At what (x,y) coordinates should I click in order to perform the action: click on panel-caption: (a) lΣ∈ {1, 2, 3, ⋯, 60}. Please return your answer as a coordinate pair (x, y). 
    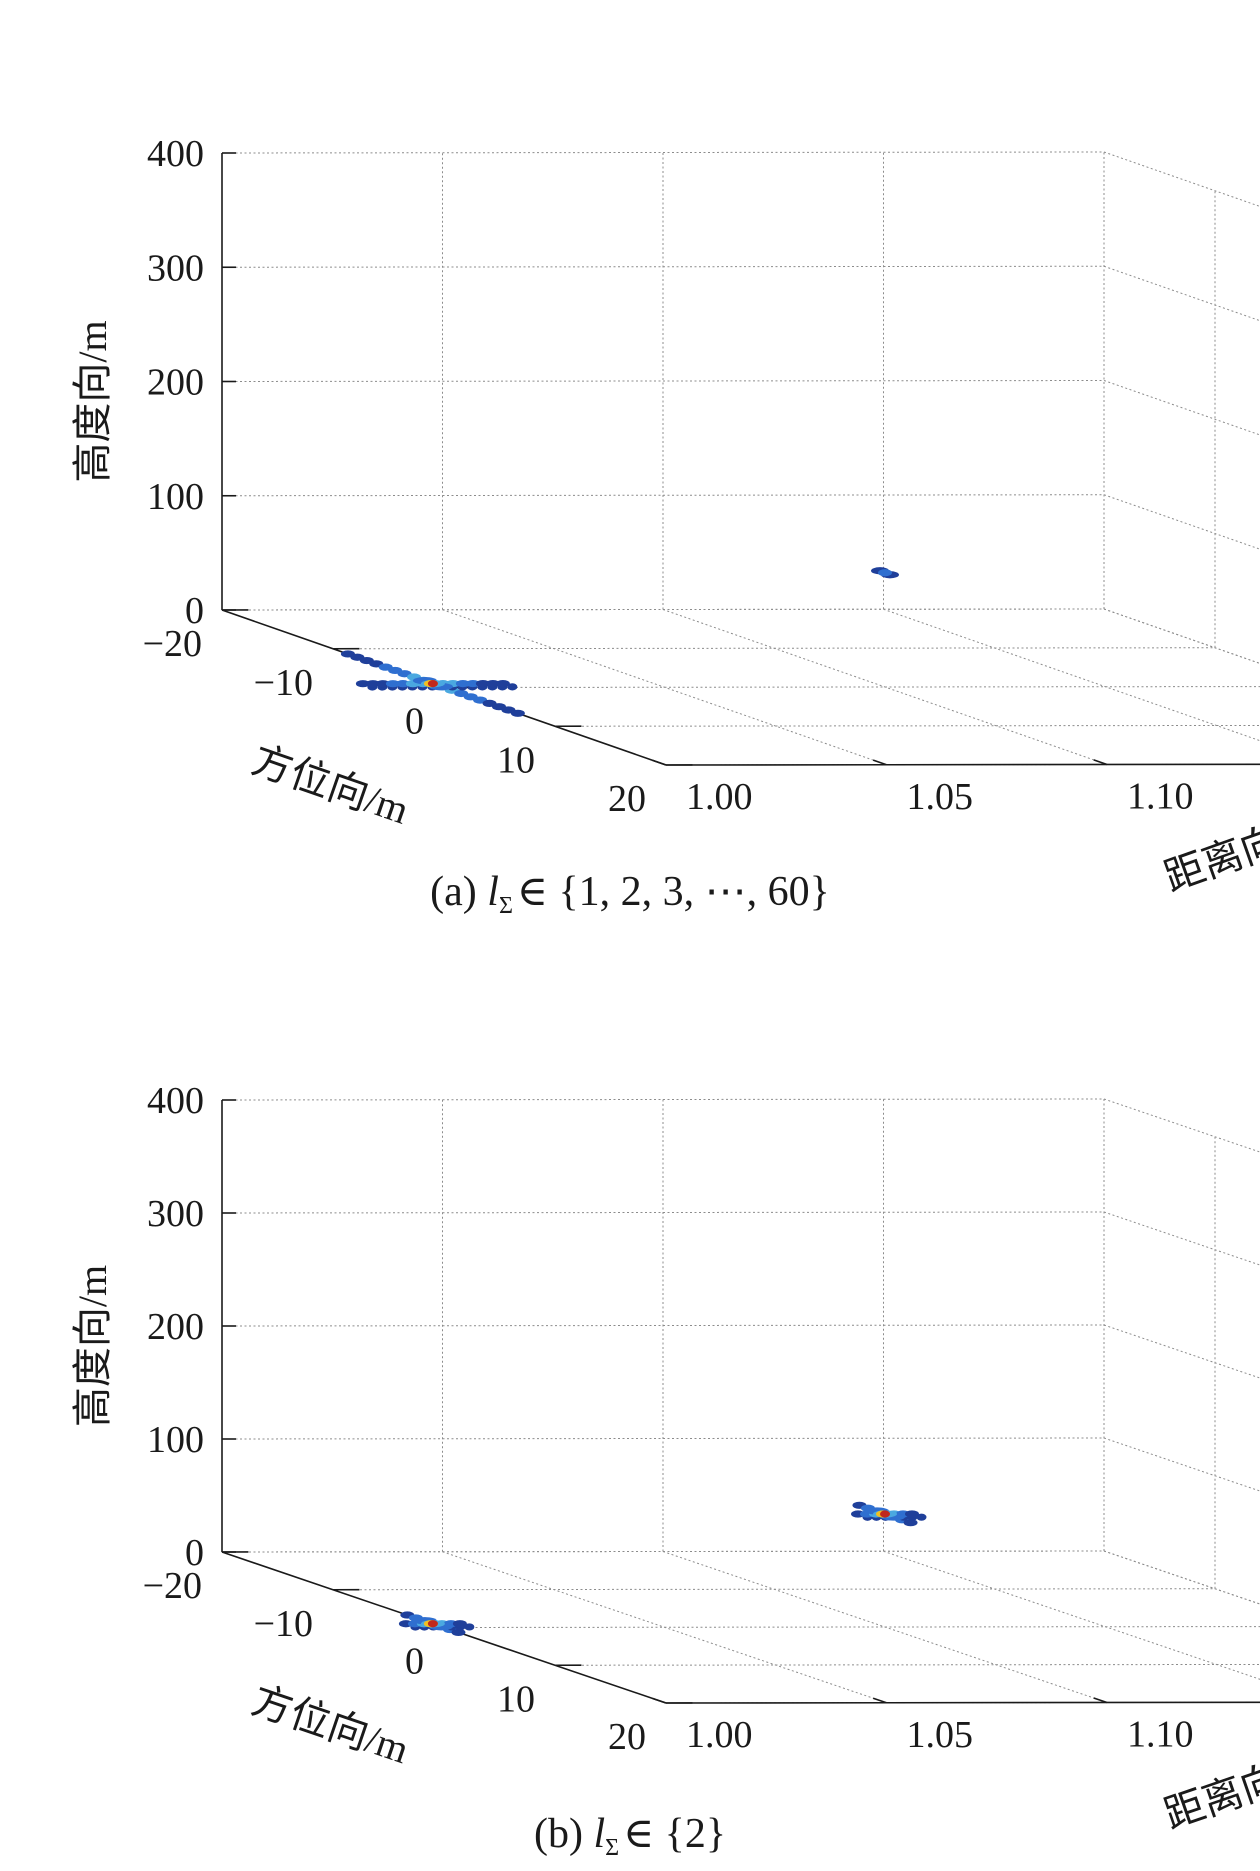
    Looking at the image, I should click on (630, 894).